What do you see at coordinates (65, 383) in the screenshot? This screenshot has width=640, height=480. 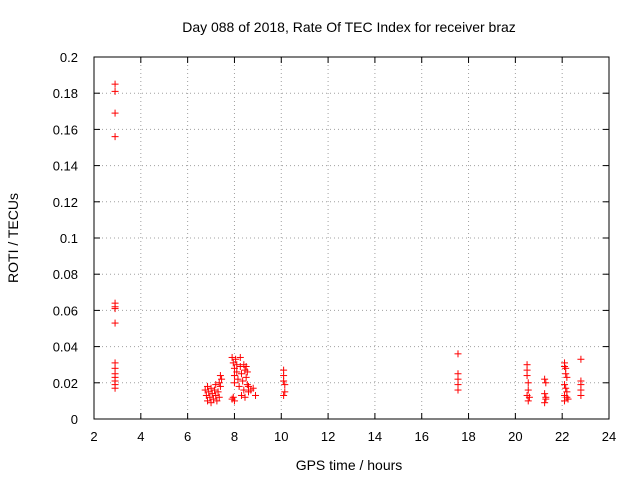 I see `y-tick-label: 0.02` at bounding box center [65, 383].